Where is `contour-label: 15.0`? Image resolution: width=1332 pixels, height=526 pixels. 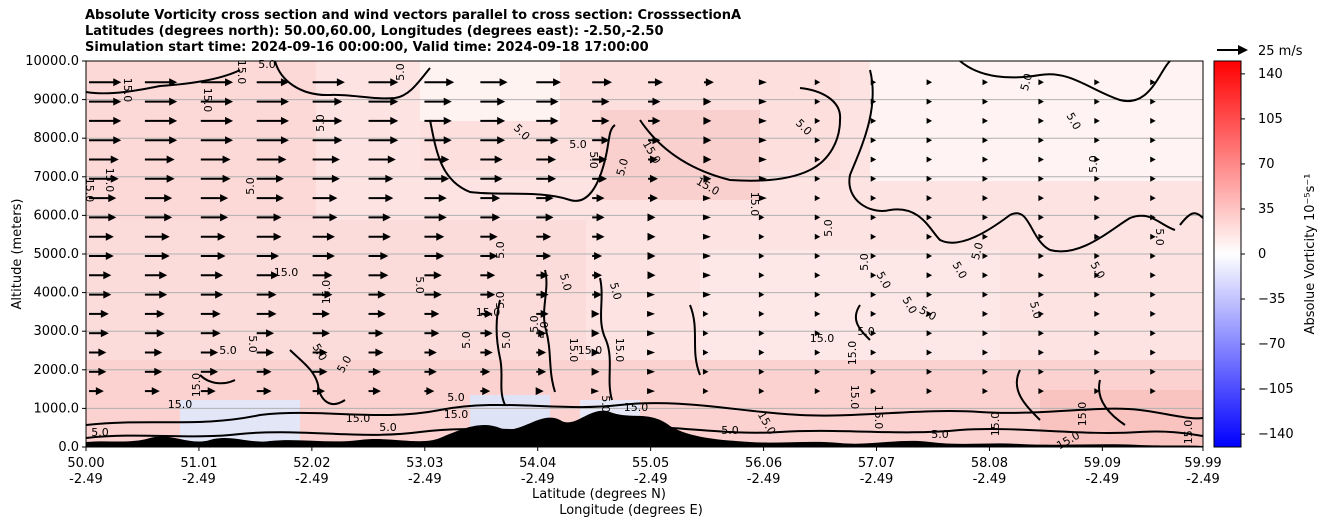
contour-label: 15.0 is located at coordinates (636, 407).